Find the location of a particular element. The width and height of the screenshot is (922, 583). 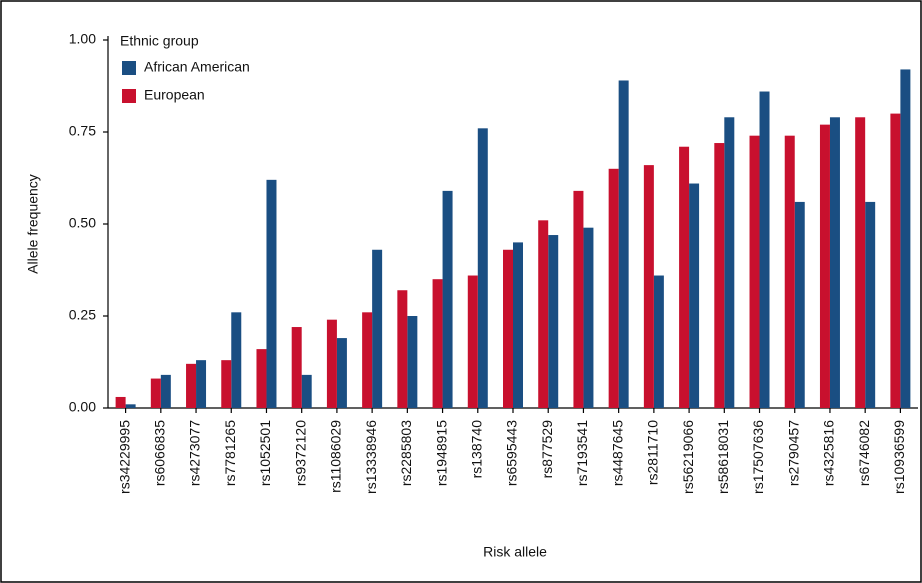

legend-title: Ethnic group is located at coordinates (159, 41).